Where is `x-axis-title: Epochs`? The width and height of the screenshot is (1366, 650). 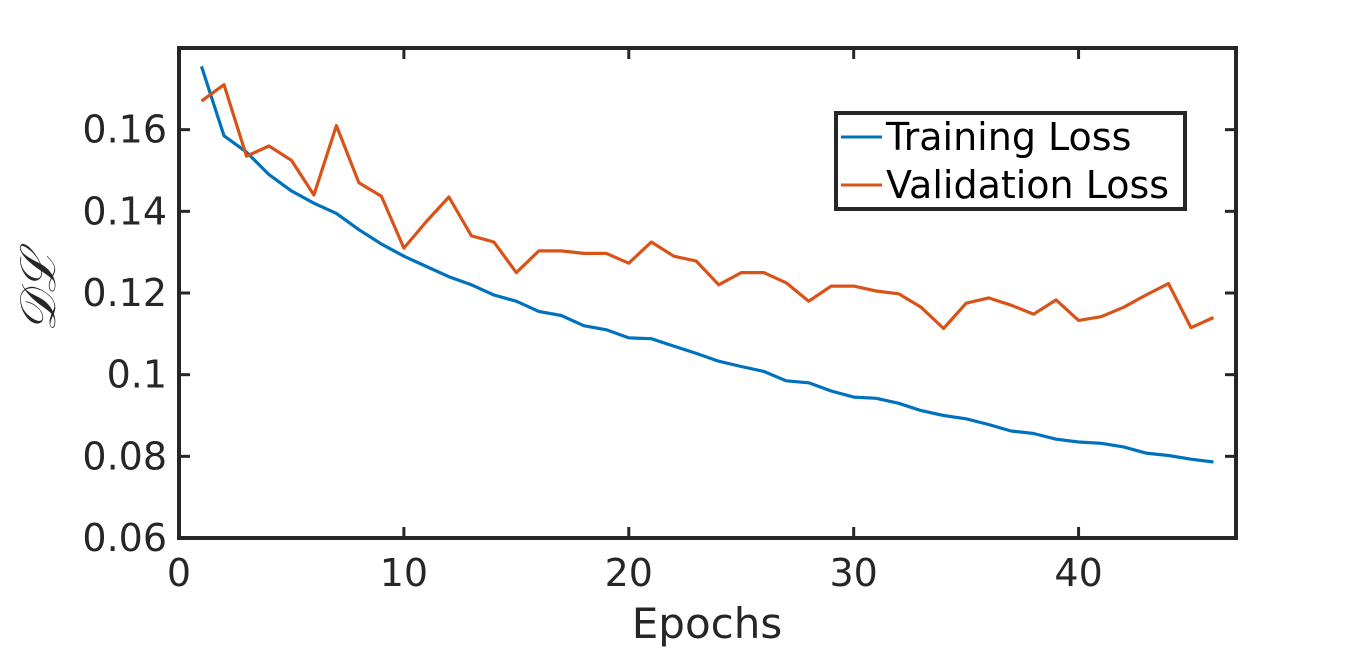 x-axis-title: Epochs is located at coordinates (707, 623).